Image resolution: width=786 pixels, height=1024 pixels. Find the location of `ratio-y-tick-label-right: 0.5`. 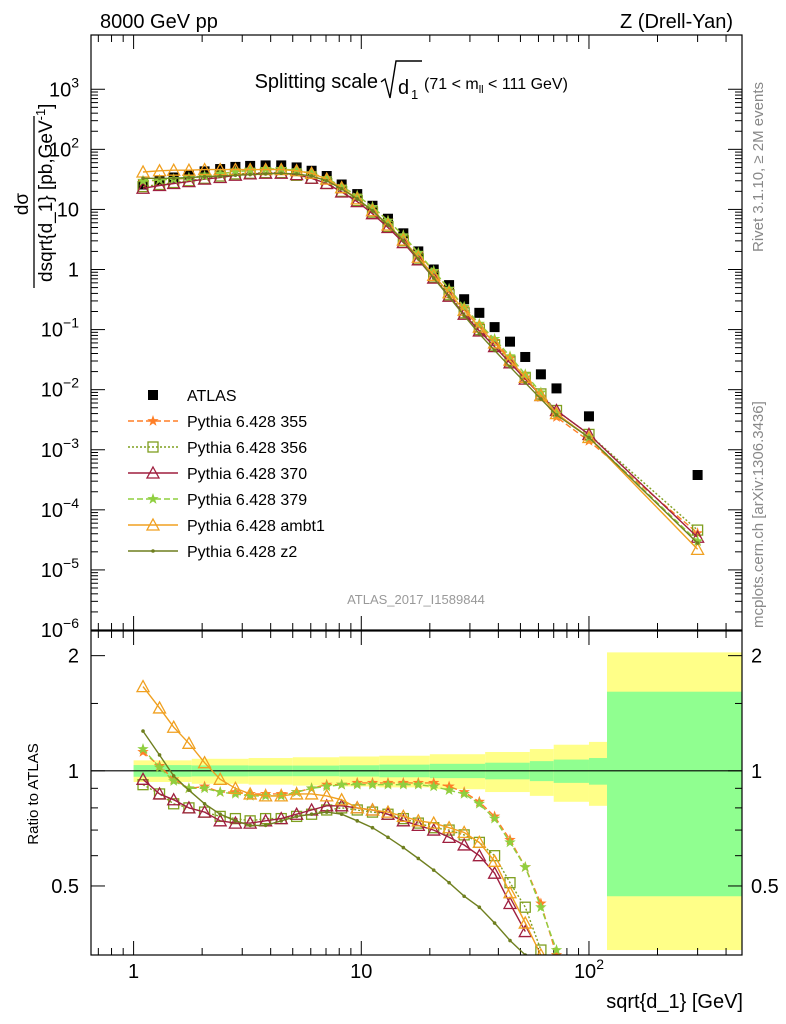

ratio-y-tick-label-right: 0.5 is located at coordinates (765, 887).